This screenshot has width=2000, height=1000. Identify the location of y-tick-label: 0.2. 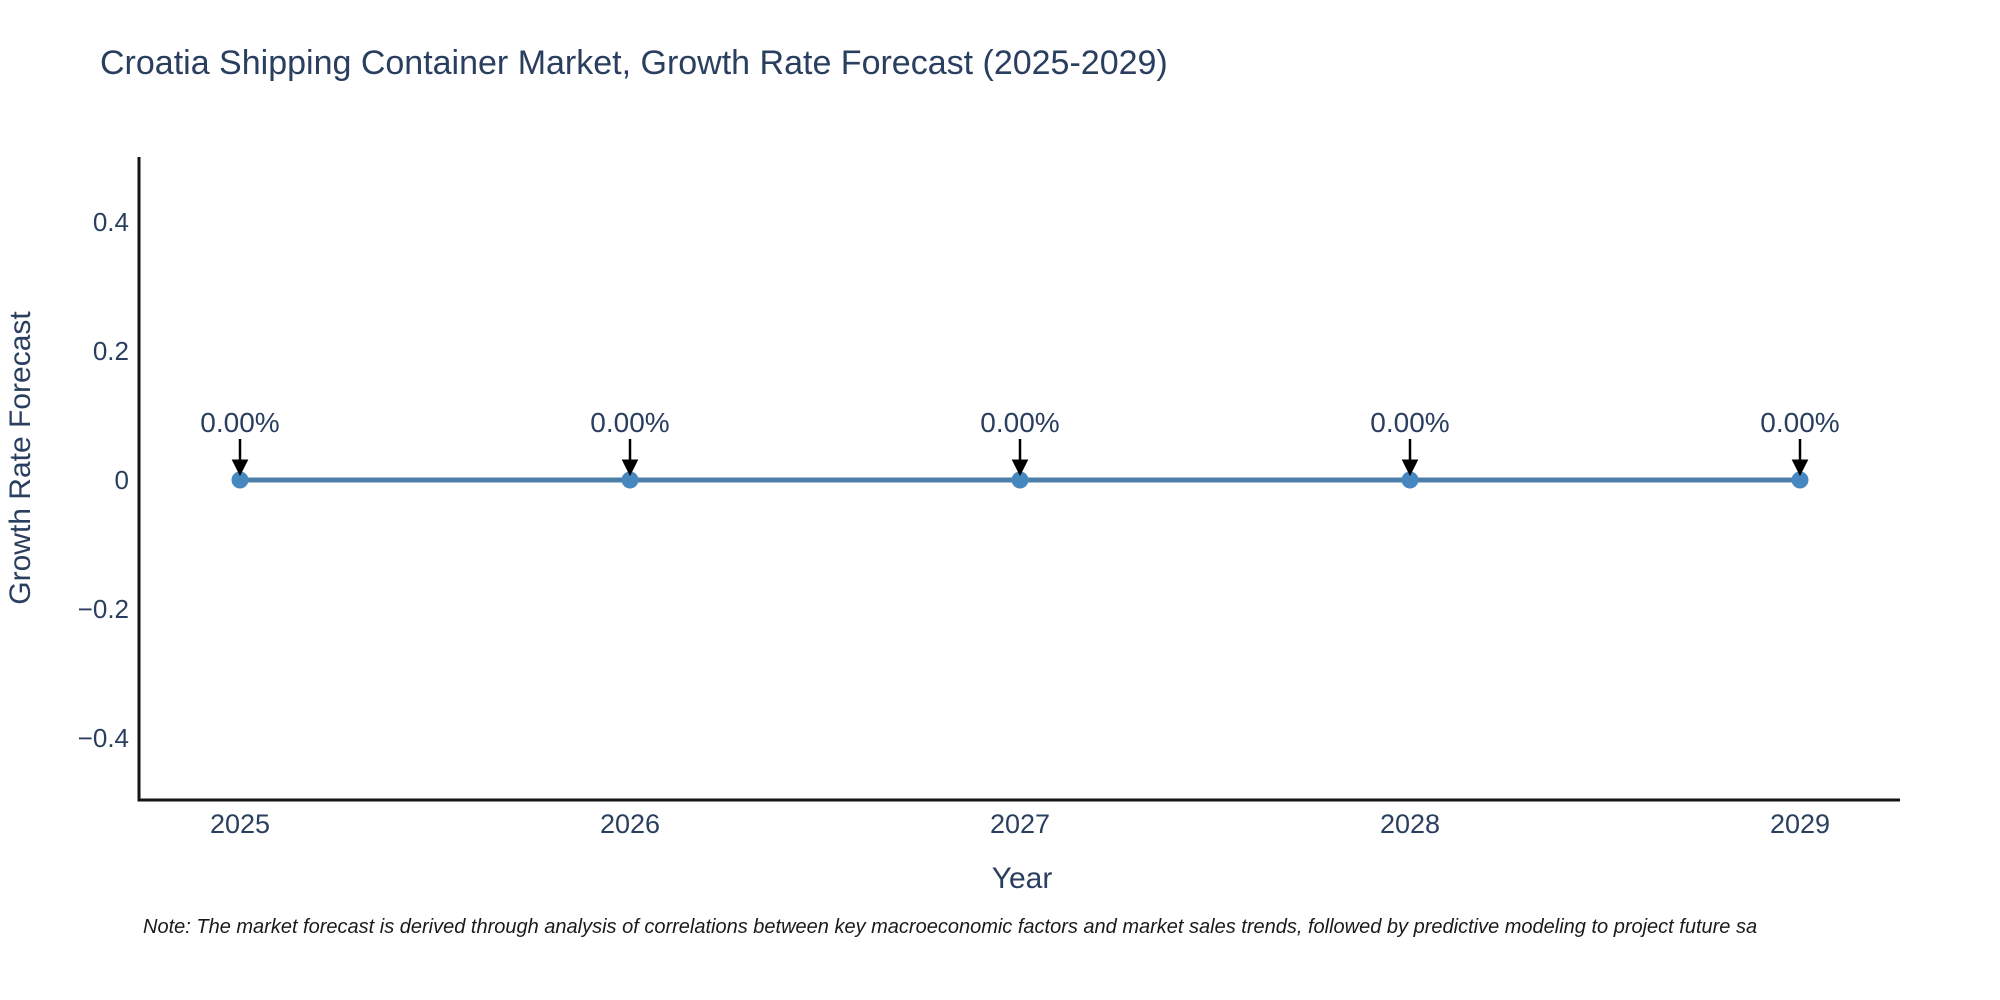
(111, 351).